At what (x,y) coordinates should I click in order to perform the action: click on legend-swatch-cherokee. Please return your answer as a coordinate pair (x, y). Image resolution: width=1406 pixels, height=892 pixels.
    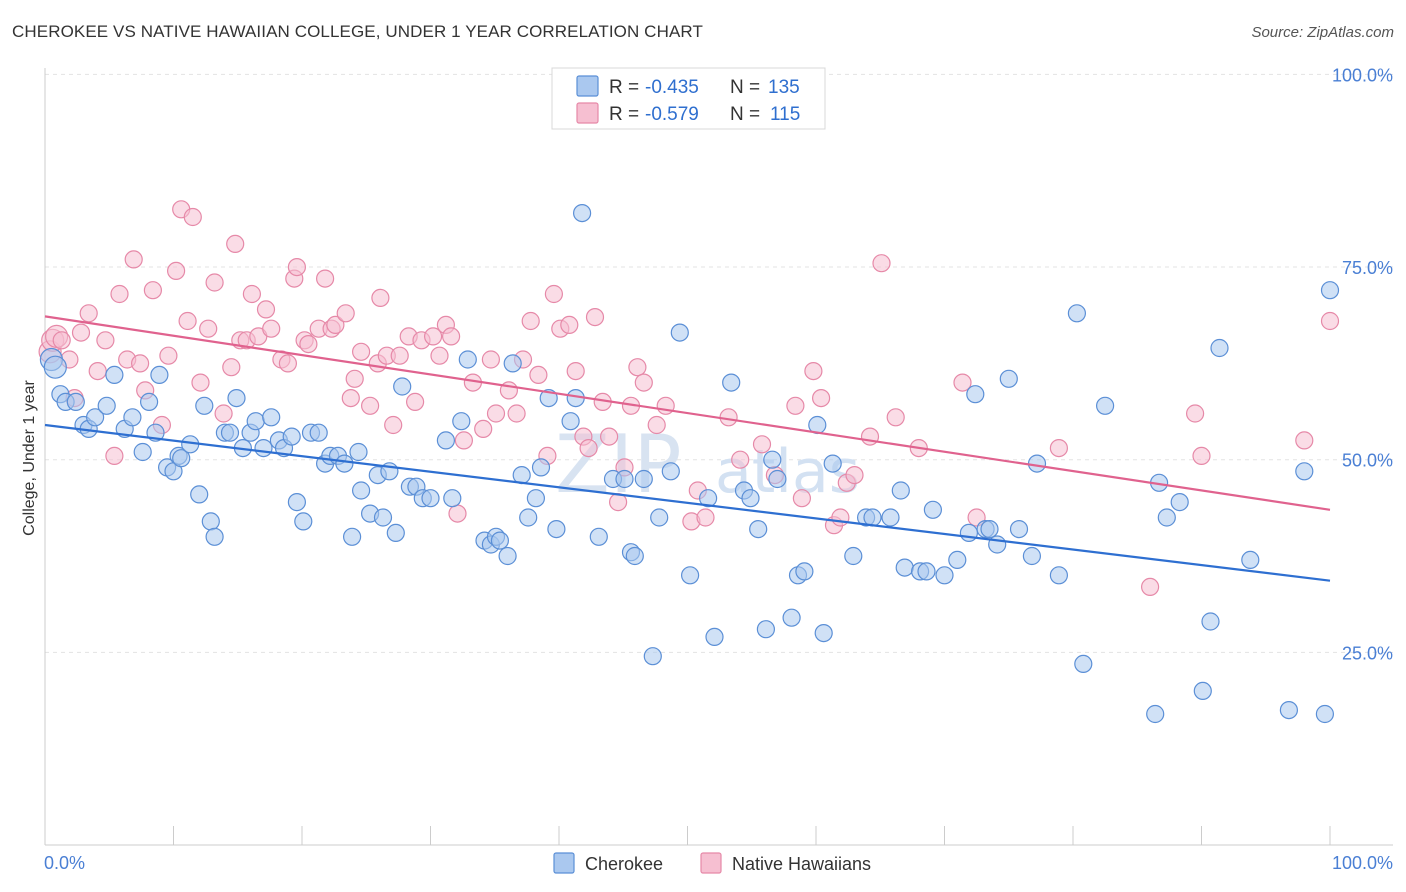
    Looking at the image, I should click on (587, 86).